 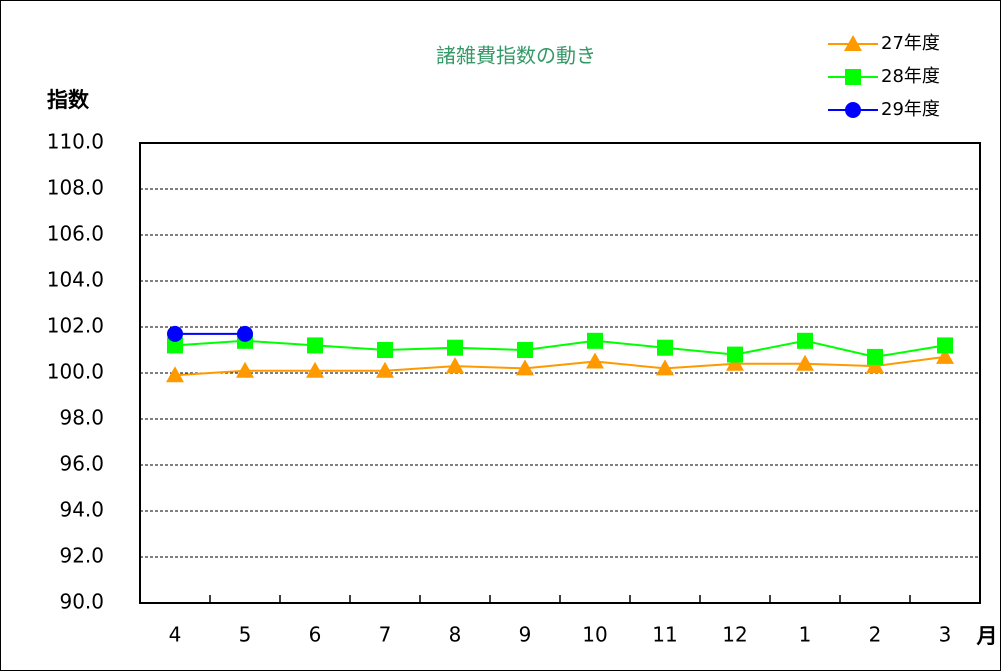 What do you see at coordinates (75, 188) in the screenshot?
I see `y-tick-label: 108.0` at bounding box center [75, 188].